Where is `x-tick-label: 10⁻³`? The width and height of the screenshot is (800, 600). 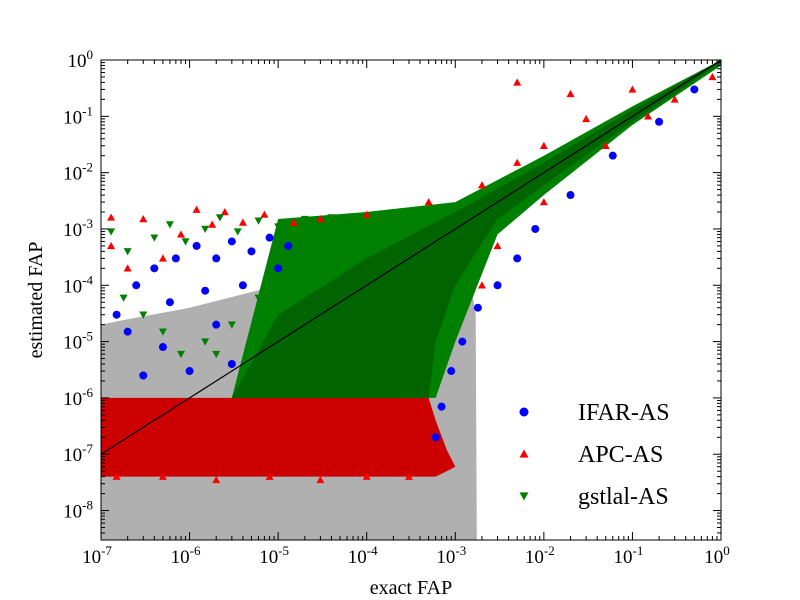
x-tick-label: 10⁻³ is located at coordinates (451, 555).